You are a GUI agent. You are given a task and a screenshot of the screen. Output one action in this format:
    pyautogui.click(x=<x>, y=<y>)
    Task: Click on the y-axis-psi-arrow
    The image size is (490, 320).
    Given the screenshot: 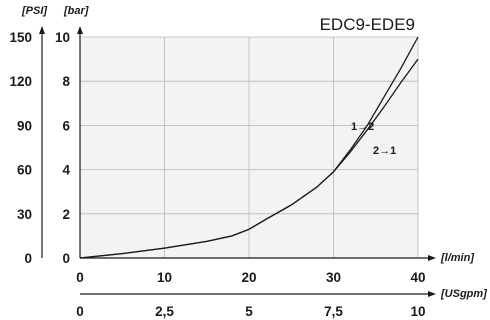 What is the action you would take?
    pyautogui.click(x=42, y=30)
    